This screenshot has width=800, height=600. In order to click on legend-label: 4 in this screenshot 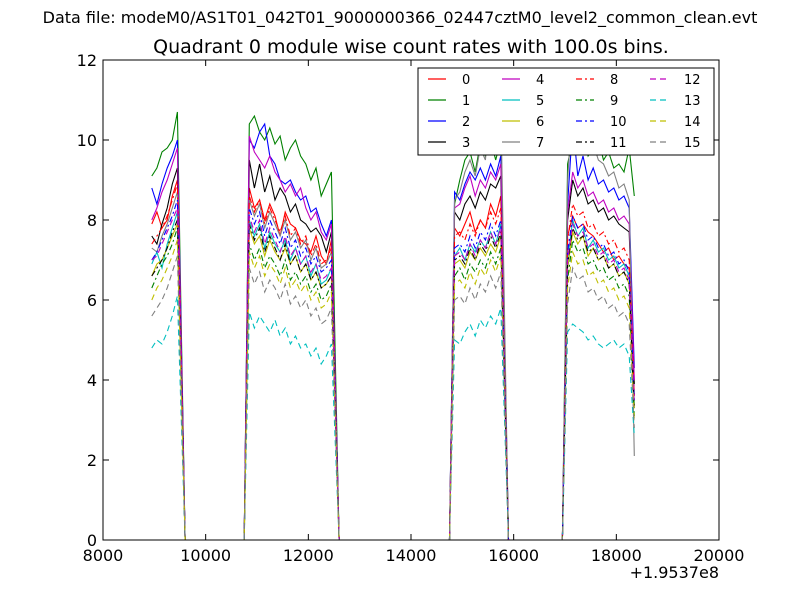, I will do `click(540, 80)`.